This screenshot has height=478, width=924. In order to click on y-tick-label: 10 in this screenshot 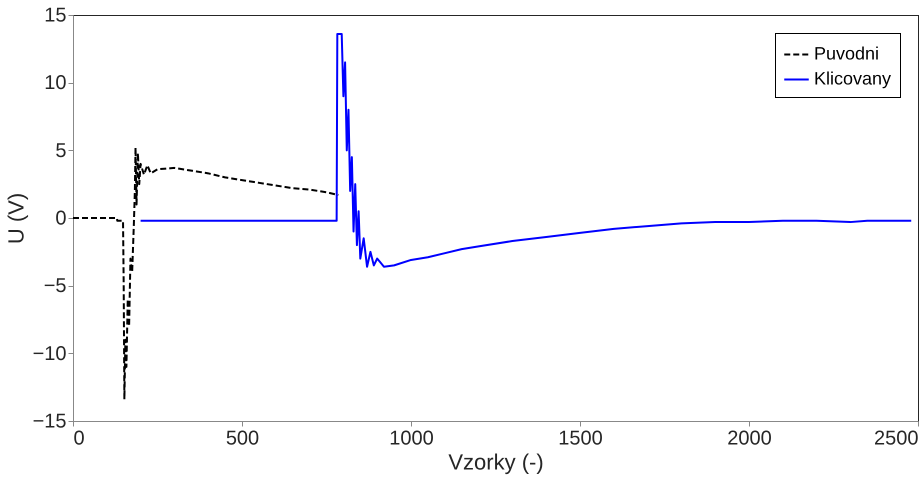, I will do `click(55, 83)`.